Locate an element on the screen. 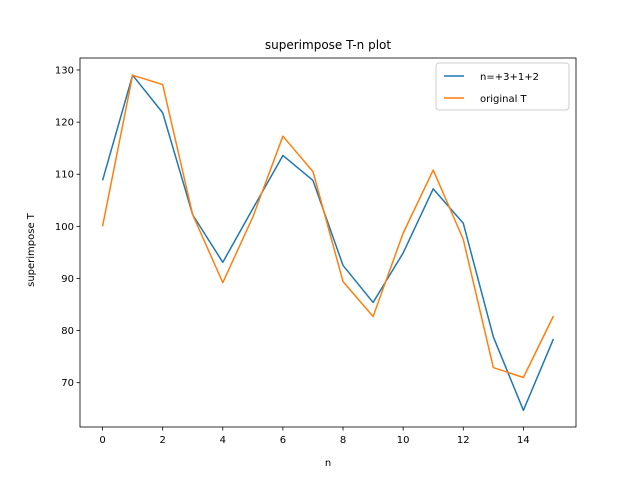 The height and width of the screenshot is (480, 640). x-axis-label: n is located at coordinates (328, 463).